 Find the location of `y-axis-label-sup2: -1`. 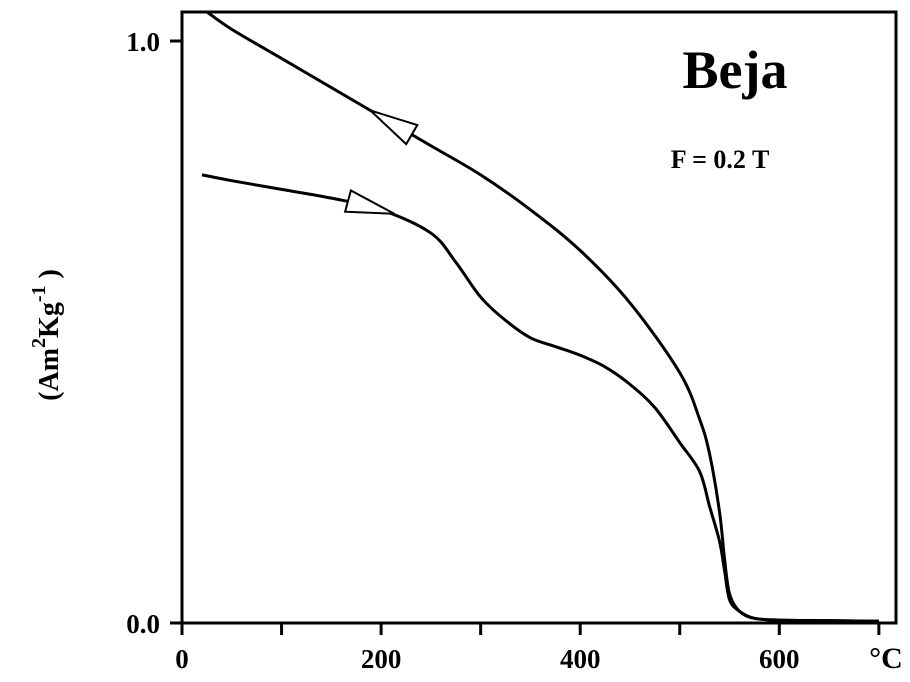

y-axis-label-sup2: -1 is located at coordinates (39, 294).